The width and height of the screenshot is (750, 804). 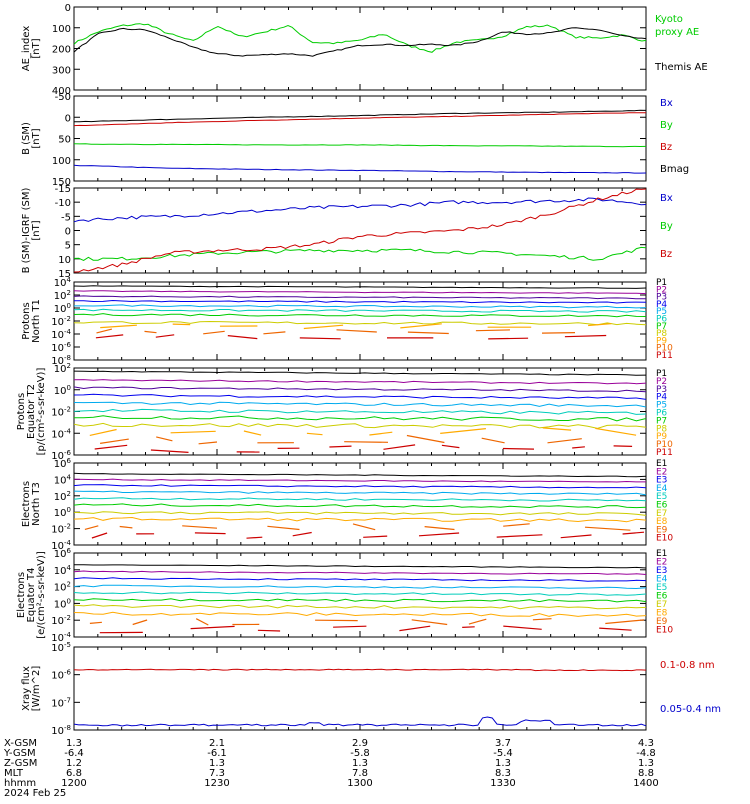 I want to click on y-tick-label: -10, so click(x=63, y=203).